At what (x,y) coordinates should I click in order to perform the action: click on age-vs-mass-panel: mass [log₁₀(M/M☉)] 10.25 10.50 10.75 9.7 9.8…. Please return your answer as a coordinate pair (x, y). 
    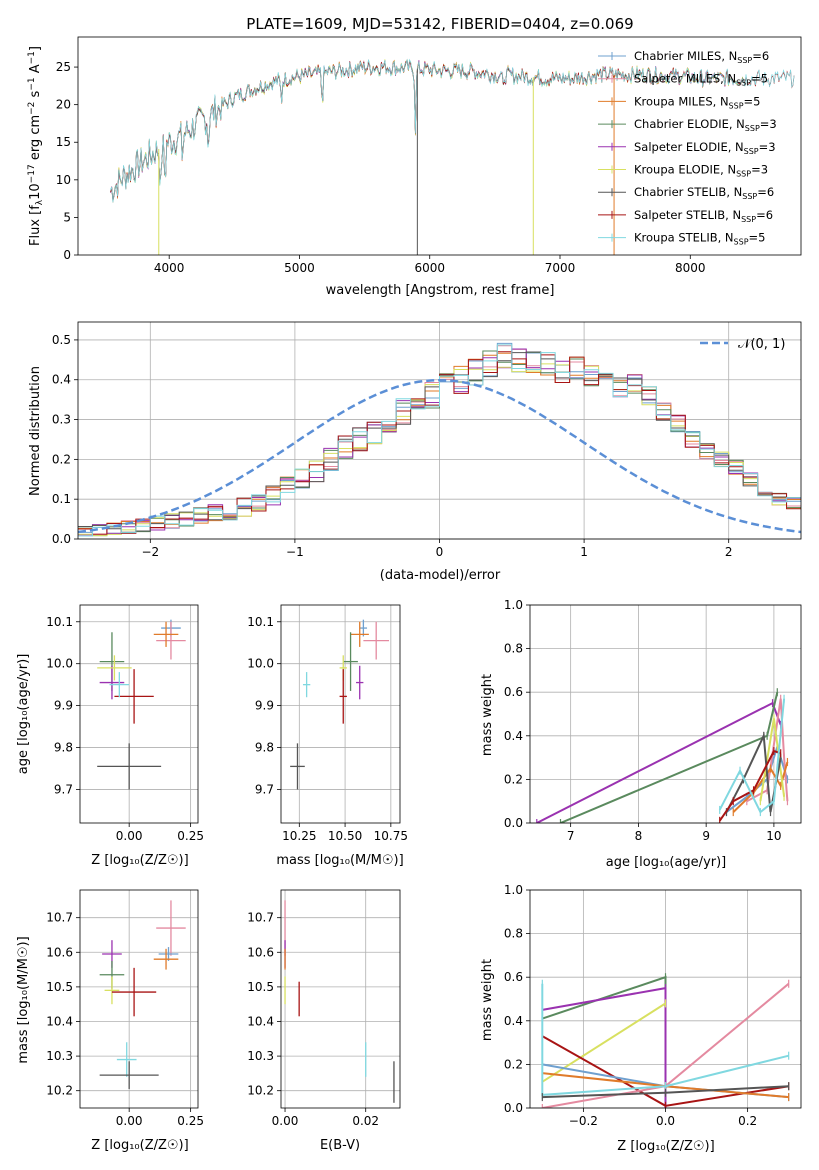
    Looking at the image, I should click on (327, 736).